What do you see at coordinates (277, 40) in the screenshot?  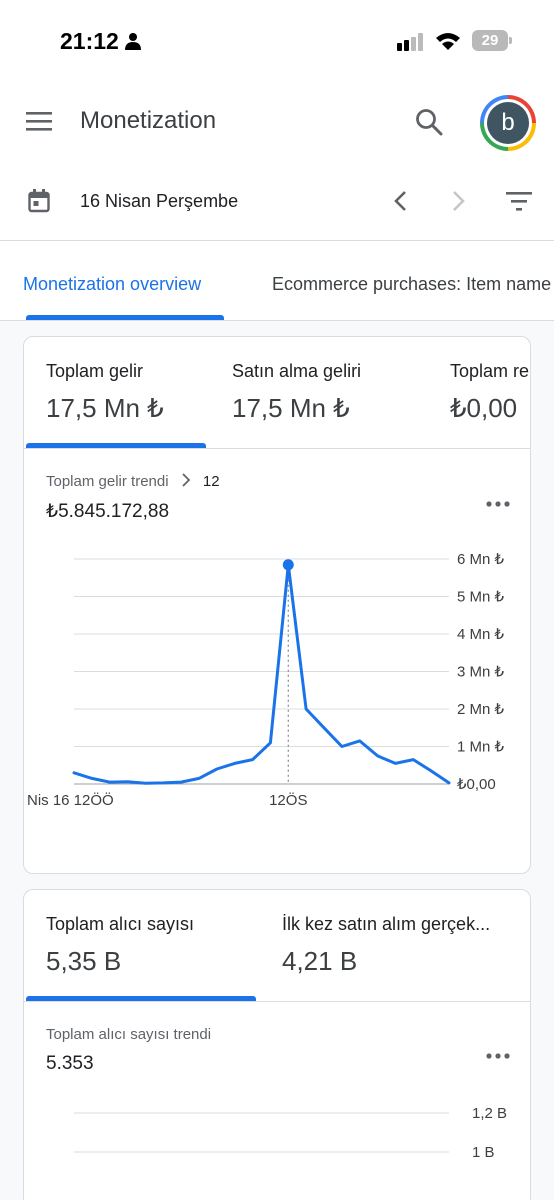 I see `status-bar: 21:12 29` at bounding box center [277, 40].